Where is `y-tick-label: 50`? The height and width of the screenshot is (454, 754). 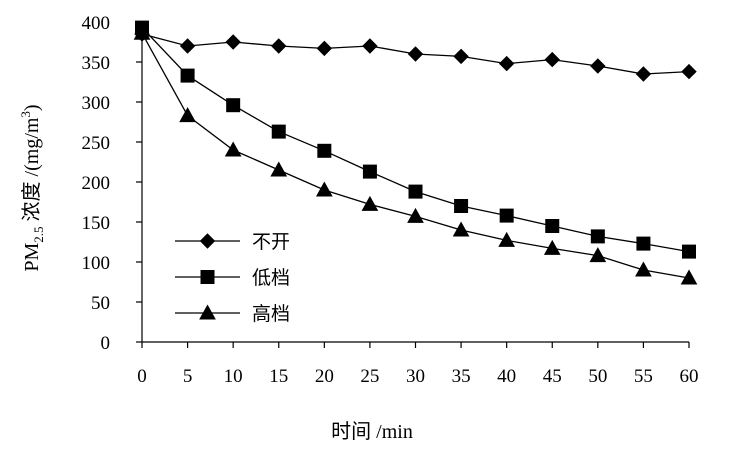
y-tick-label: 50 is located at coordinates (100, 303).